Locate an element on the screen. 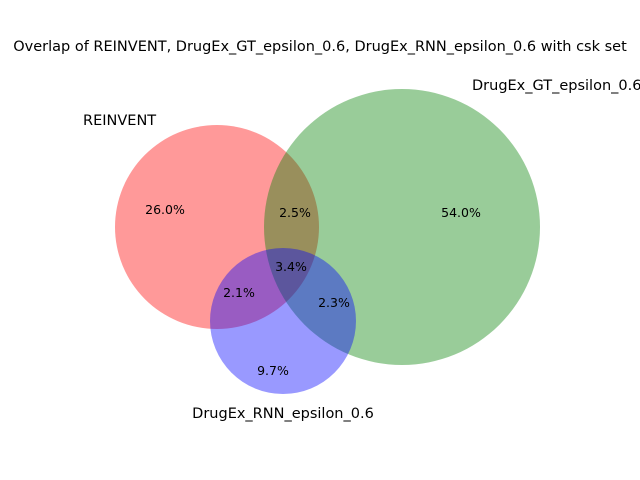 This screenshot has width=640, height=480. set-label-reinvent: REINVENT is located at coordinates (119, 121).